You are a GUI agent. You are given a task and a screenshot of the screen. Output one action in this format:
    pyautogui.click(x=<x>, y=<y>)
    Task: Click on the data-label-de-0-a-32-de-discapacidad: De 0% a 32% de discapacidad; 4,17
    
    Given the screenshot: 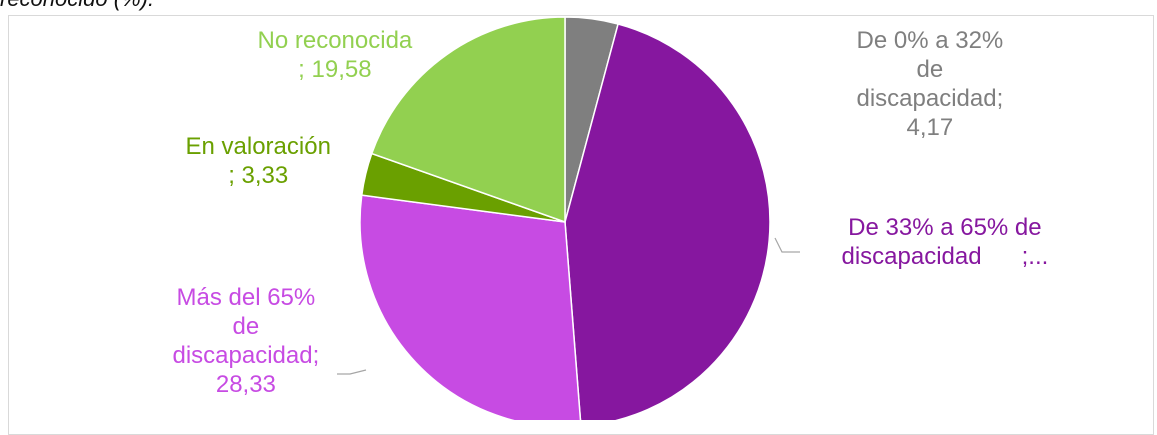 What is the action you would take?
    pyautogui.click(x=930, y=84)
    